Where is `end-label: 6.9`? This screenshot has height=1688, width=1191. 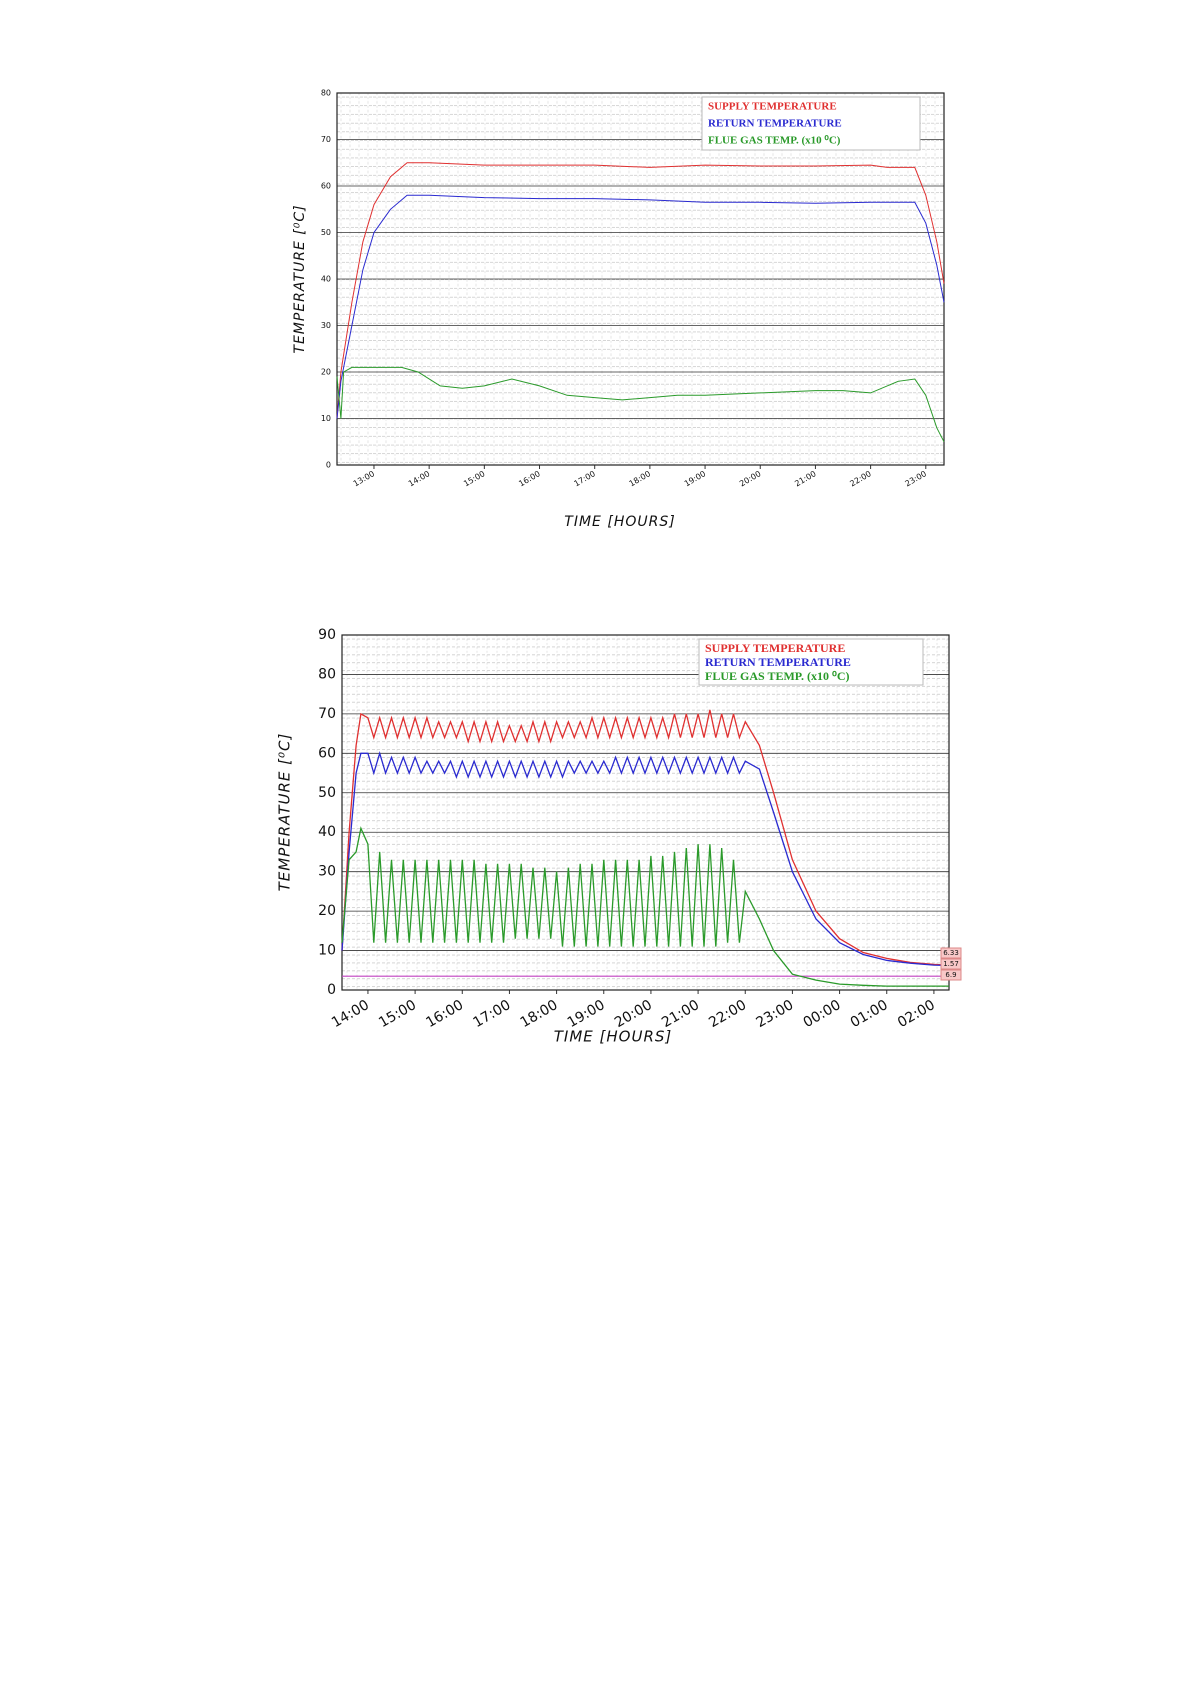 end-label: 6.9 is located at coordinates (950, 975).